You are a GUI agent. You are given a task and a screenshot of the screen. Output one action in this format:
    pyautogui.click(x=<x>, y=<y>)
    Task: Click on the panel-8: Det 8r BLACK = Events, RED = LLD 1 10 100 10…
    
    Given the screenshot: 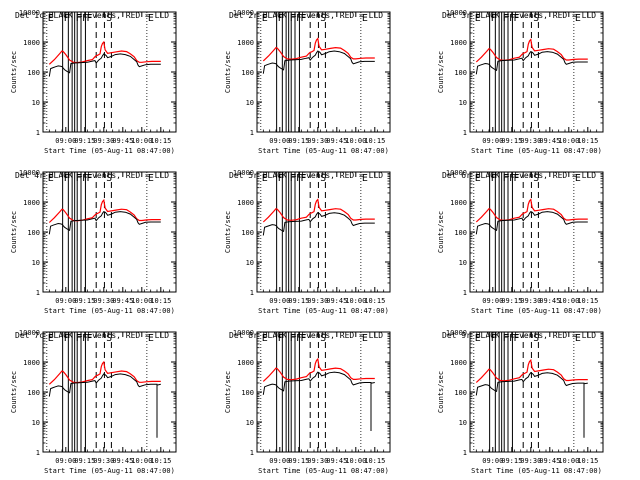 What is the action you would take?
    pyautogui.click(x=307, y=402)
    